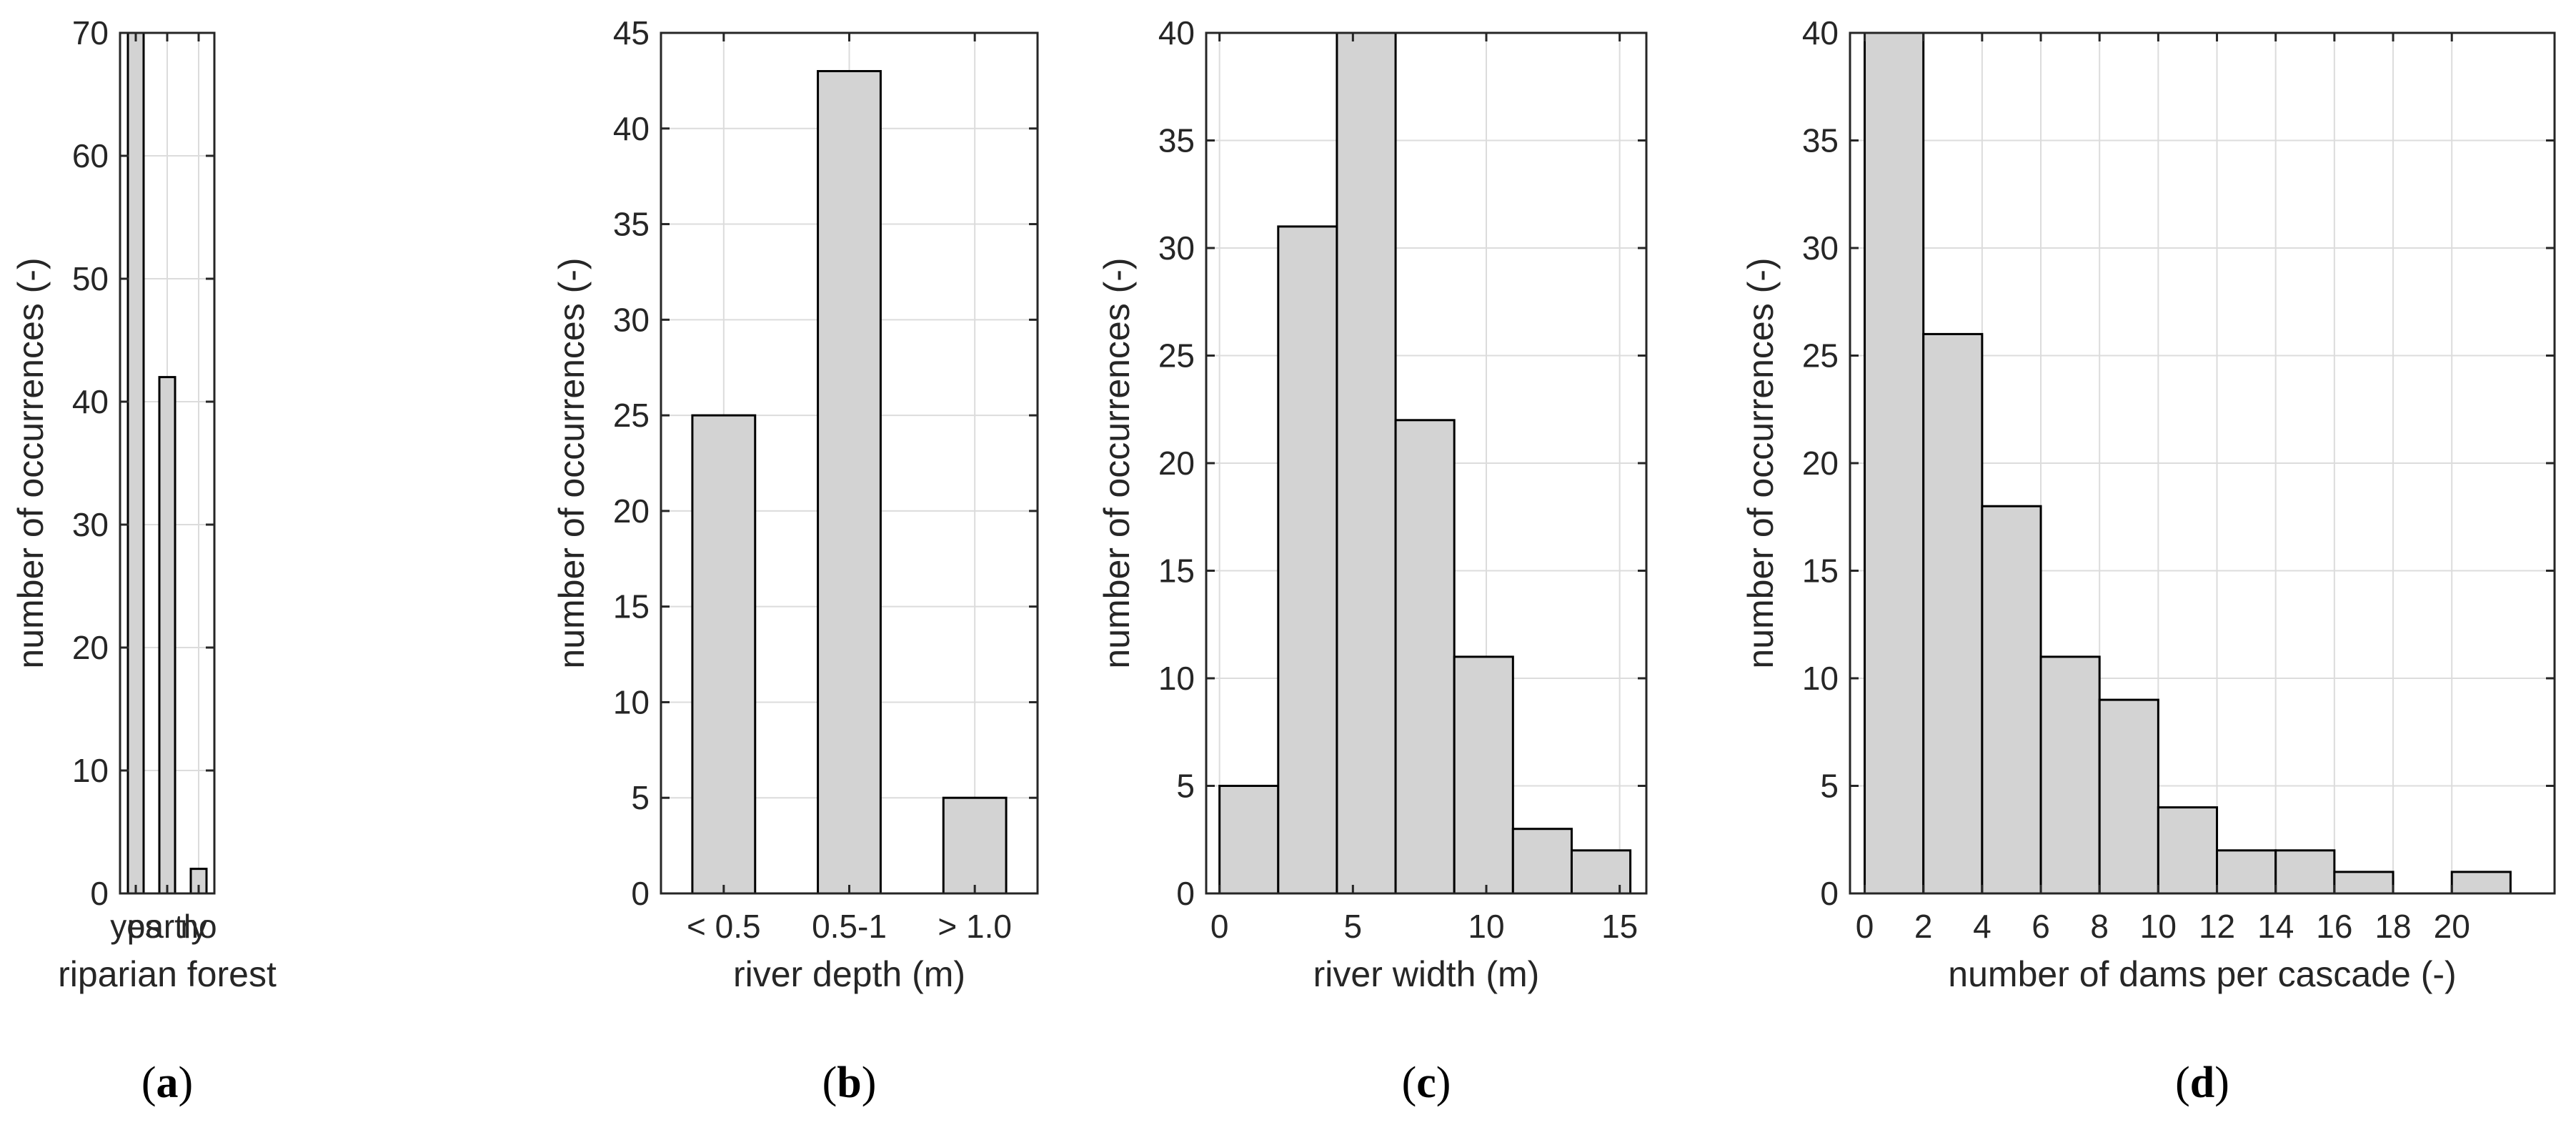  What do you see at coordinates (2392, 926) in the screenshot?
I see `x-tick-label: 18` at bounding box center [2392, 926].